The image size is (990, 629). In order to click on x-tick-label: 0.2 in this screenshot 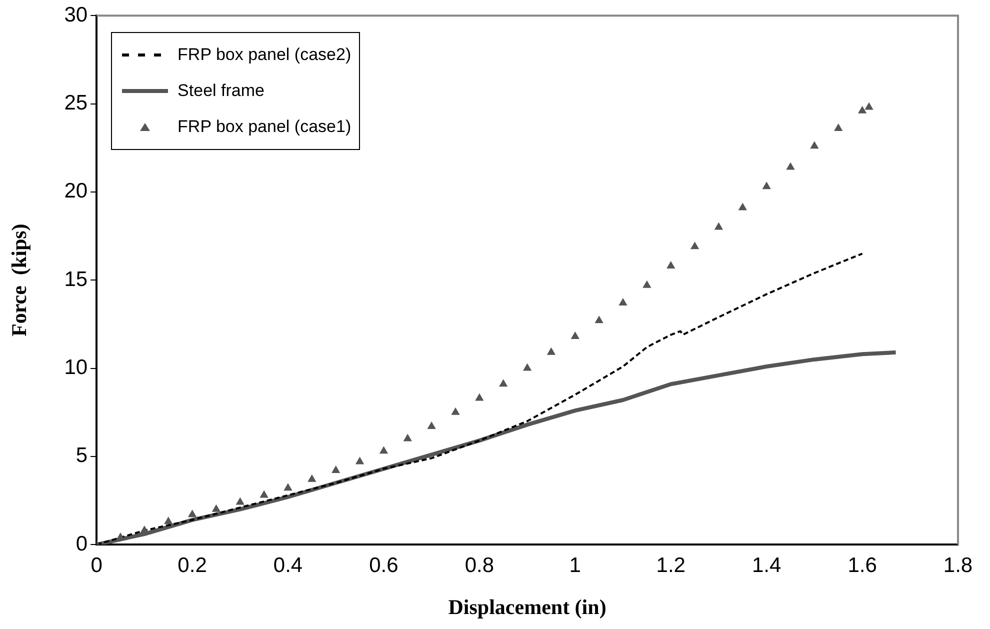, I will do `click(192, 565)`.